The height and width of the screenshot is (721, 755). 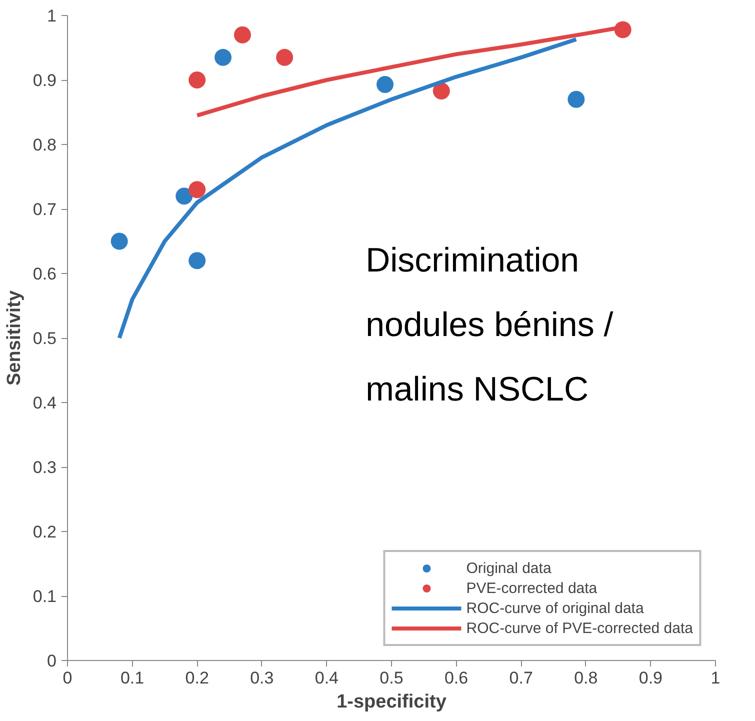 What do you see at coordinates (555, 608) in the screenshot?
I see `legend-label: ROC-curve of original data` at bounding box center [555, 608].